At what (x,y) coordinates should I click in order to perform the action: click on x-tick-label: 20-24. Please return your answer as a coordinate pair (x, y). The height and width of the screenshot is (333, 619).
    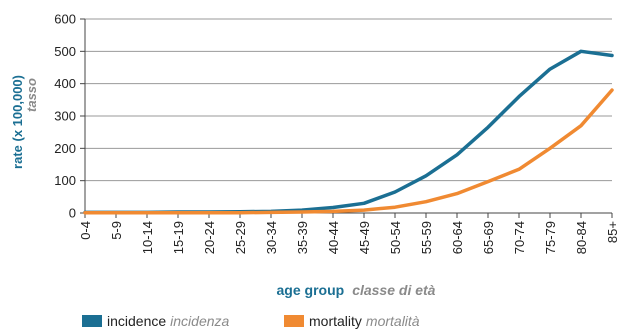
    Looking at the image, I should click on (209, 237).